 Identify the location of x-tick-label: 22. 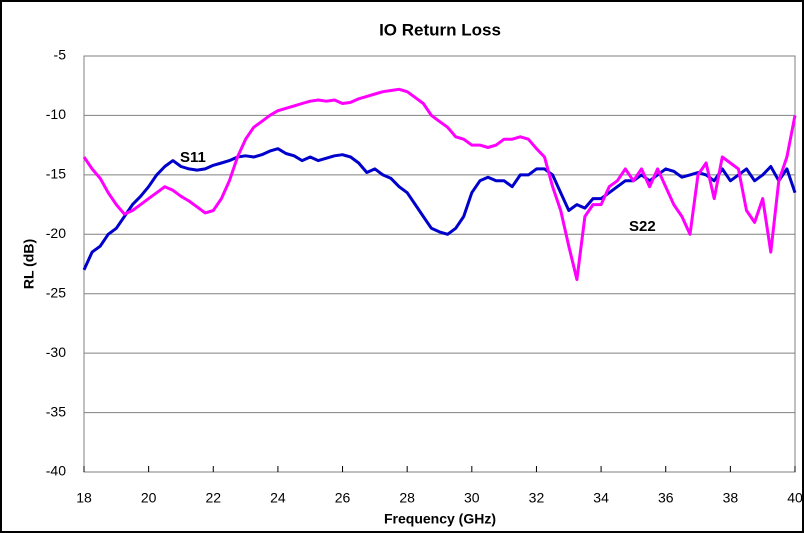
(213, 498).